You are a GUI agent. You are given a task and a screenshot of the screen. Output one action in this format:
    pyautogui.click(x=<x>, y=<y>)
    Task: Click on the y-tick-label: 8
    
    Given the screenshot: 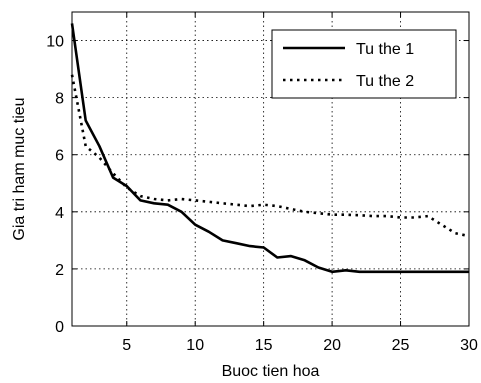 What is the action you would take?
    pyautogui.click(x=59, y=99)
    